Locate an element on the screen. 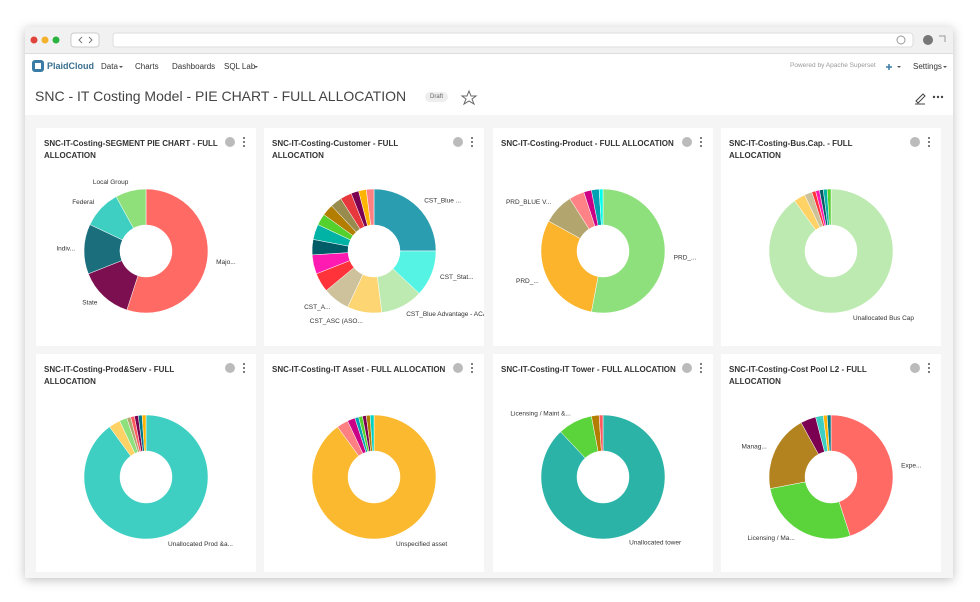  settings-menu: Settings is located at coordinates (927, 66).